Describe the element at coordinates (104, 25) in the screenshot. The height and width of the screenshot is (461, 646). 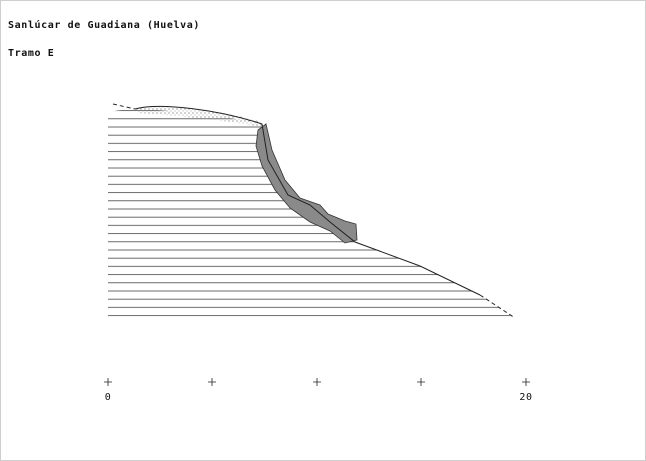
I see `title: Sanlúcar de Guadiana (Huelva)` at that location.